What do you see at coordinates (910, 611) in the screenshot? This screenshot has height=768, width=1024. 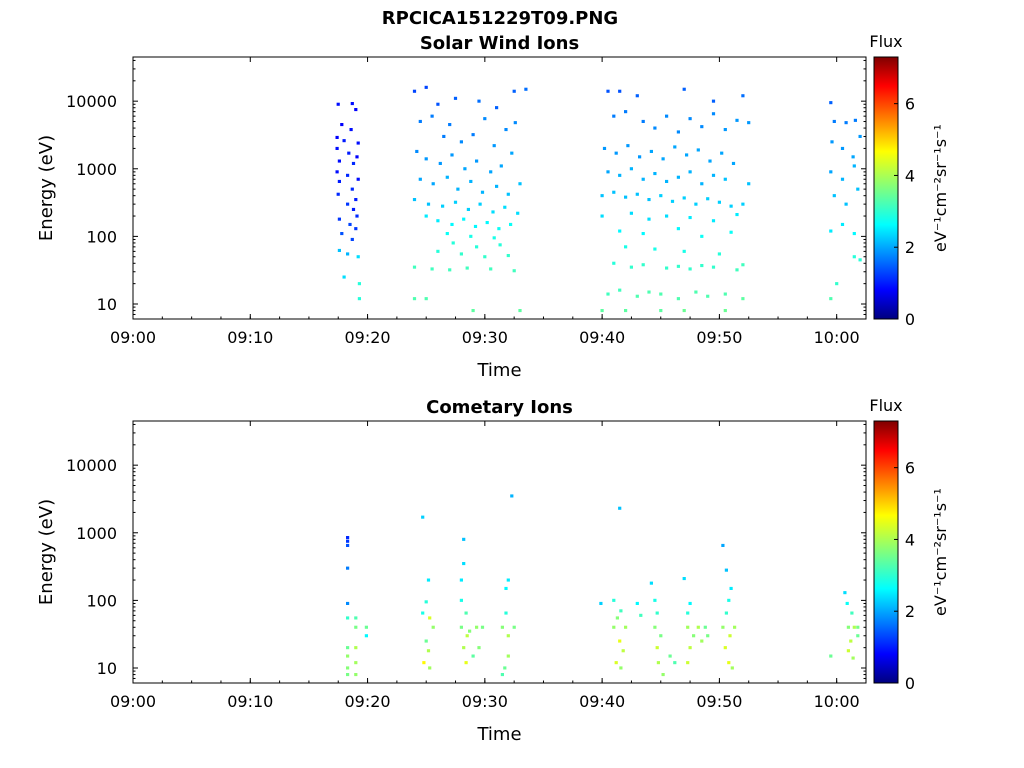 I see `colorbar-tick-label: 2` at bounding box center [910, 611].